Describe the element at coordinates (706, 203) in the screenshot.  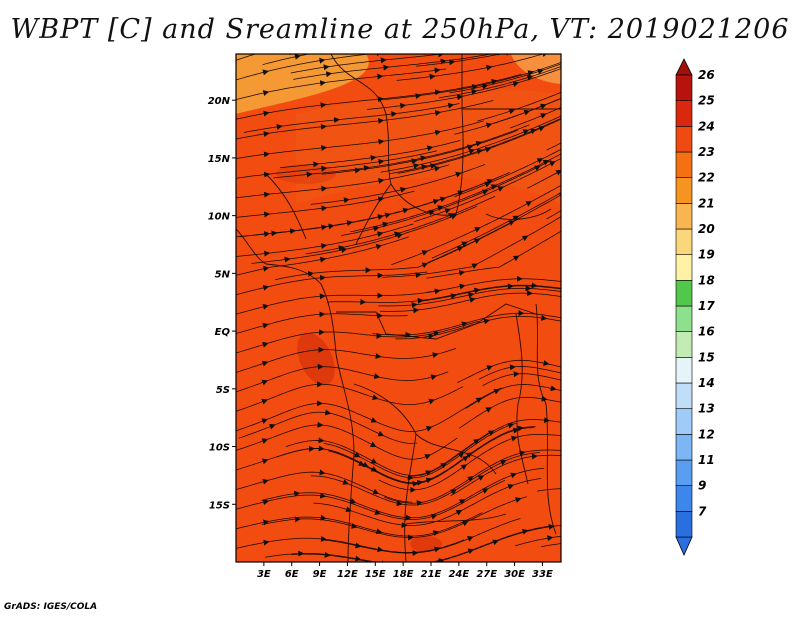
I see `colorbar-label: 21` at that location.